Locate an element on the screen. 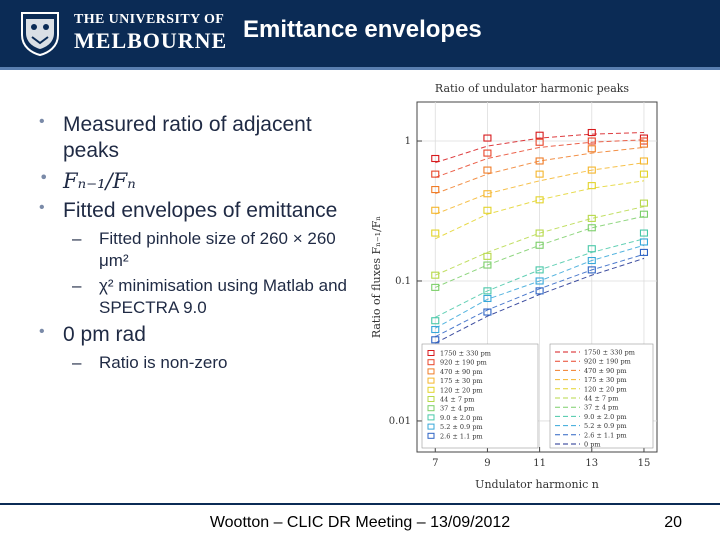  legend-curve-label: 120 ± 20 pm is located at coordinates (605, 389).